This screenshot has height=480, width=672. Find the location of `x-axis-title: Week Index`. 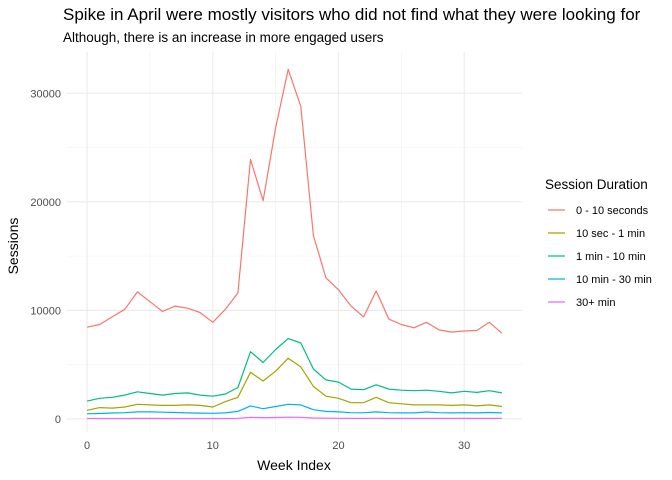

x-axis-title: Week Index is located at coordinates (294, 465).